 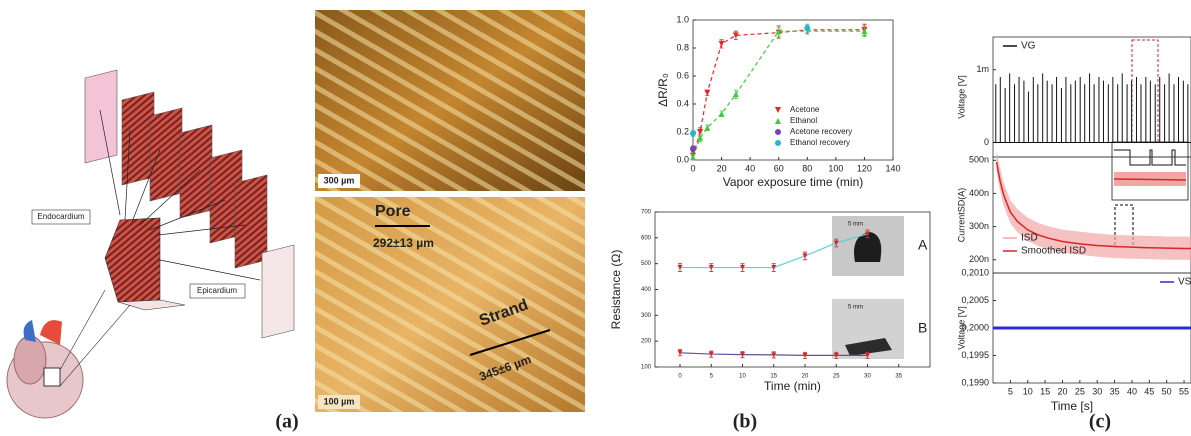 What do you see at coordinates (986, 142) in the screenshot?
I see `y-tick-label: 0` at bounding box center [986, 142].